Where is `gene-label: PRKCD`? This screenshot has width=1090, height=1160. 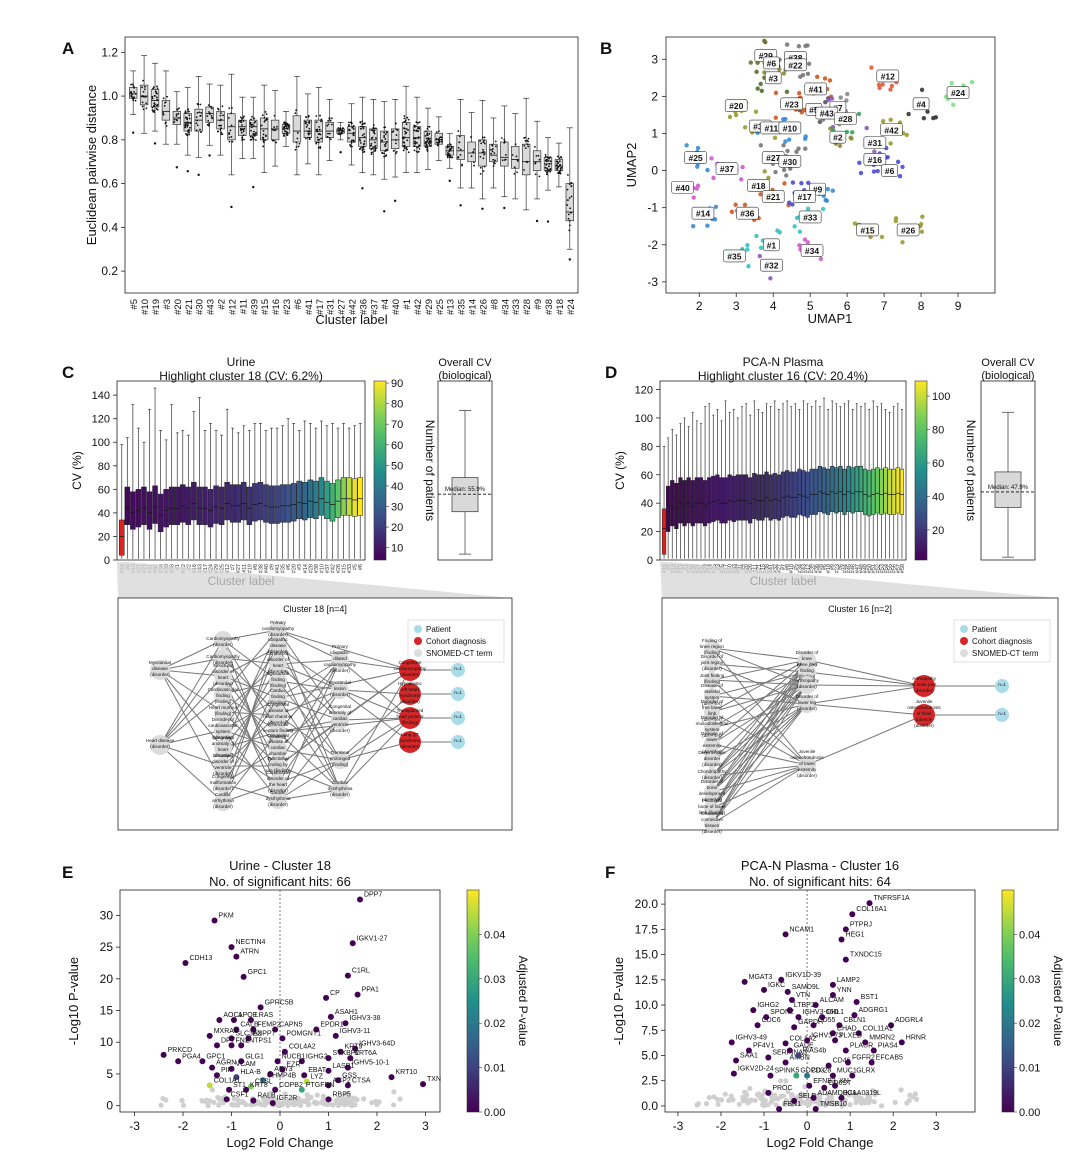
gene-label: PRKCD is located at coordinates (180, 1050).